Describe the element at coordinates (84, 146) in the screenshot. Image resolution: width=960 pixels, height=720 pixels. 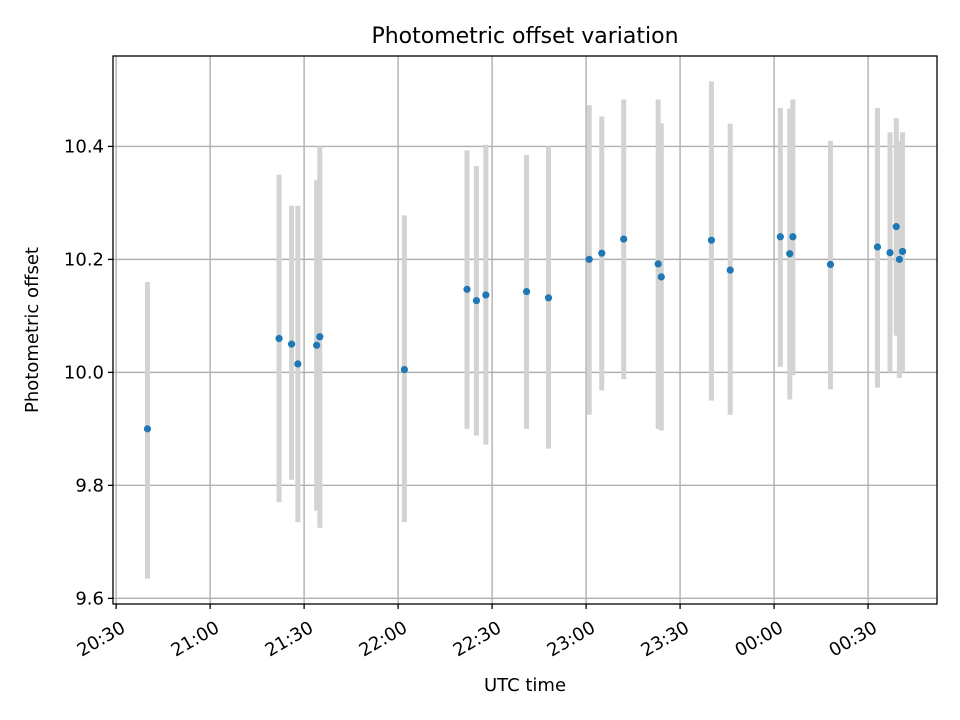
I see `y-tick-label: 10.4` at that location.